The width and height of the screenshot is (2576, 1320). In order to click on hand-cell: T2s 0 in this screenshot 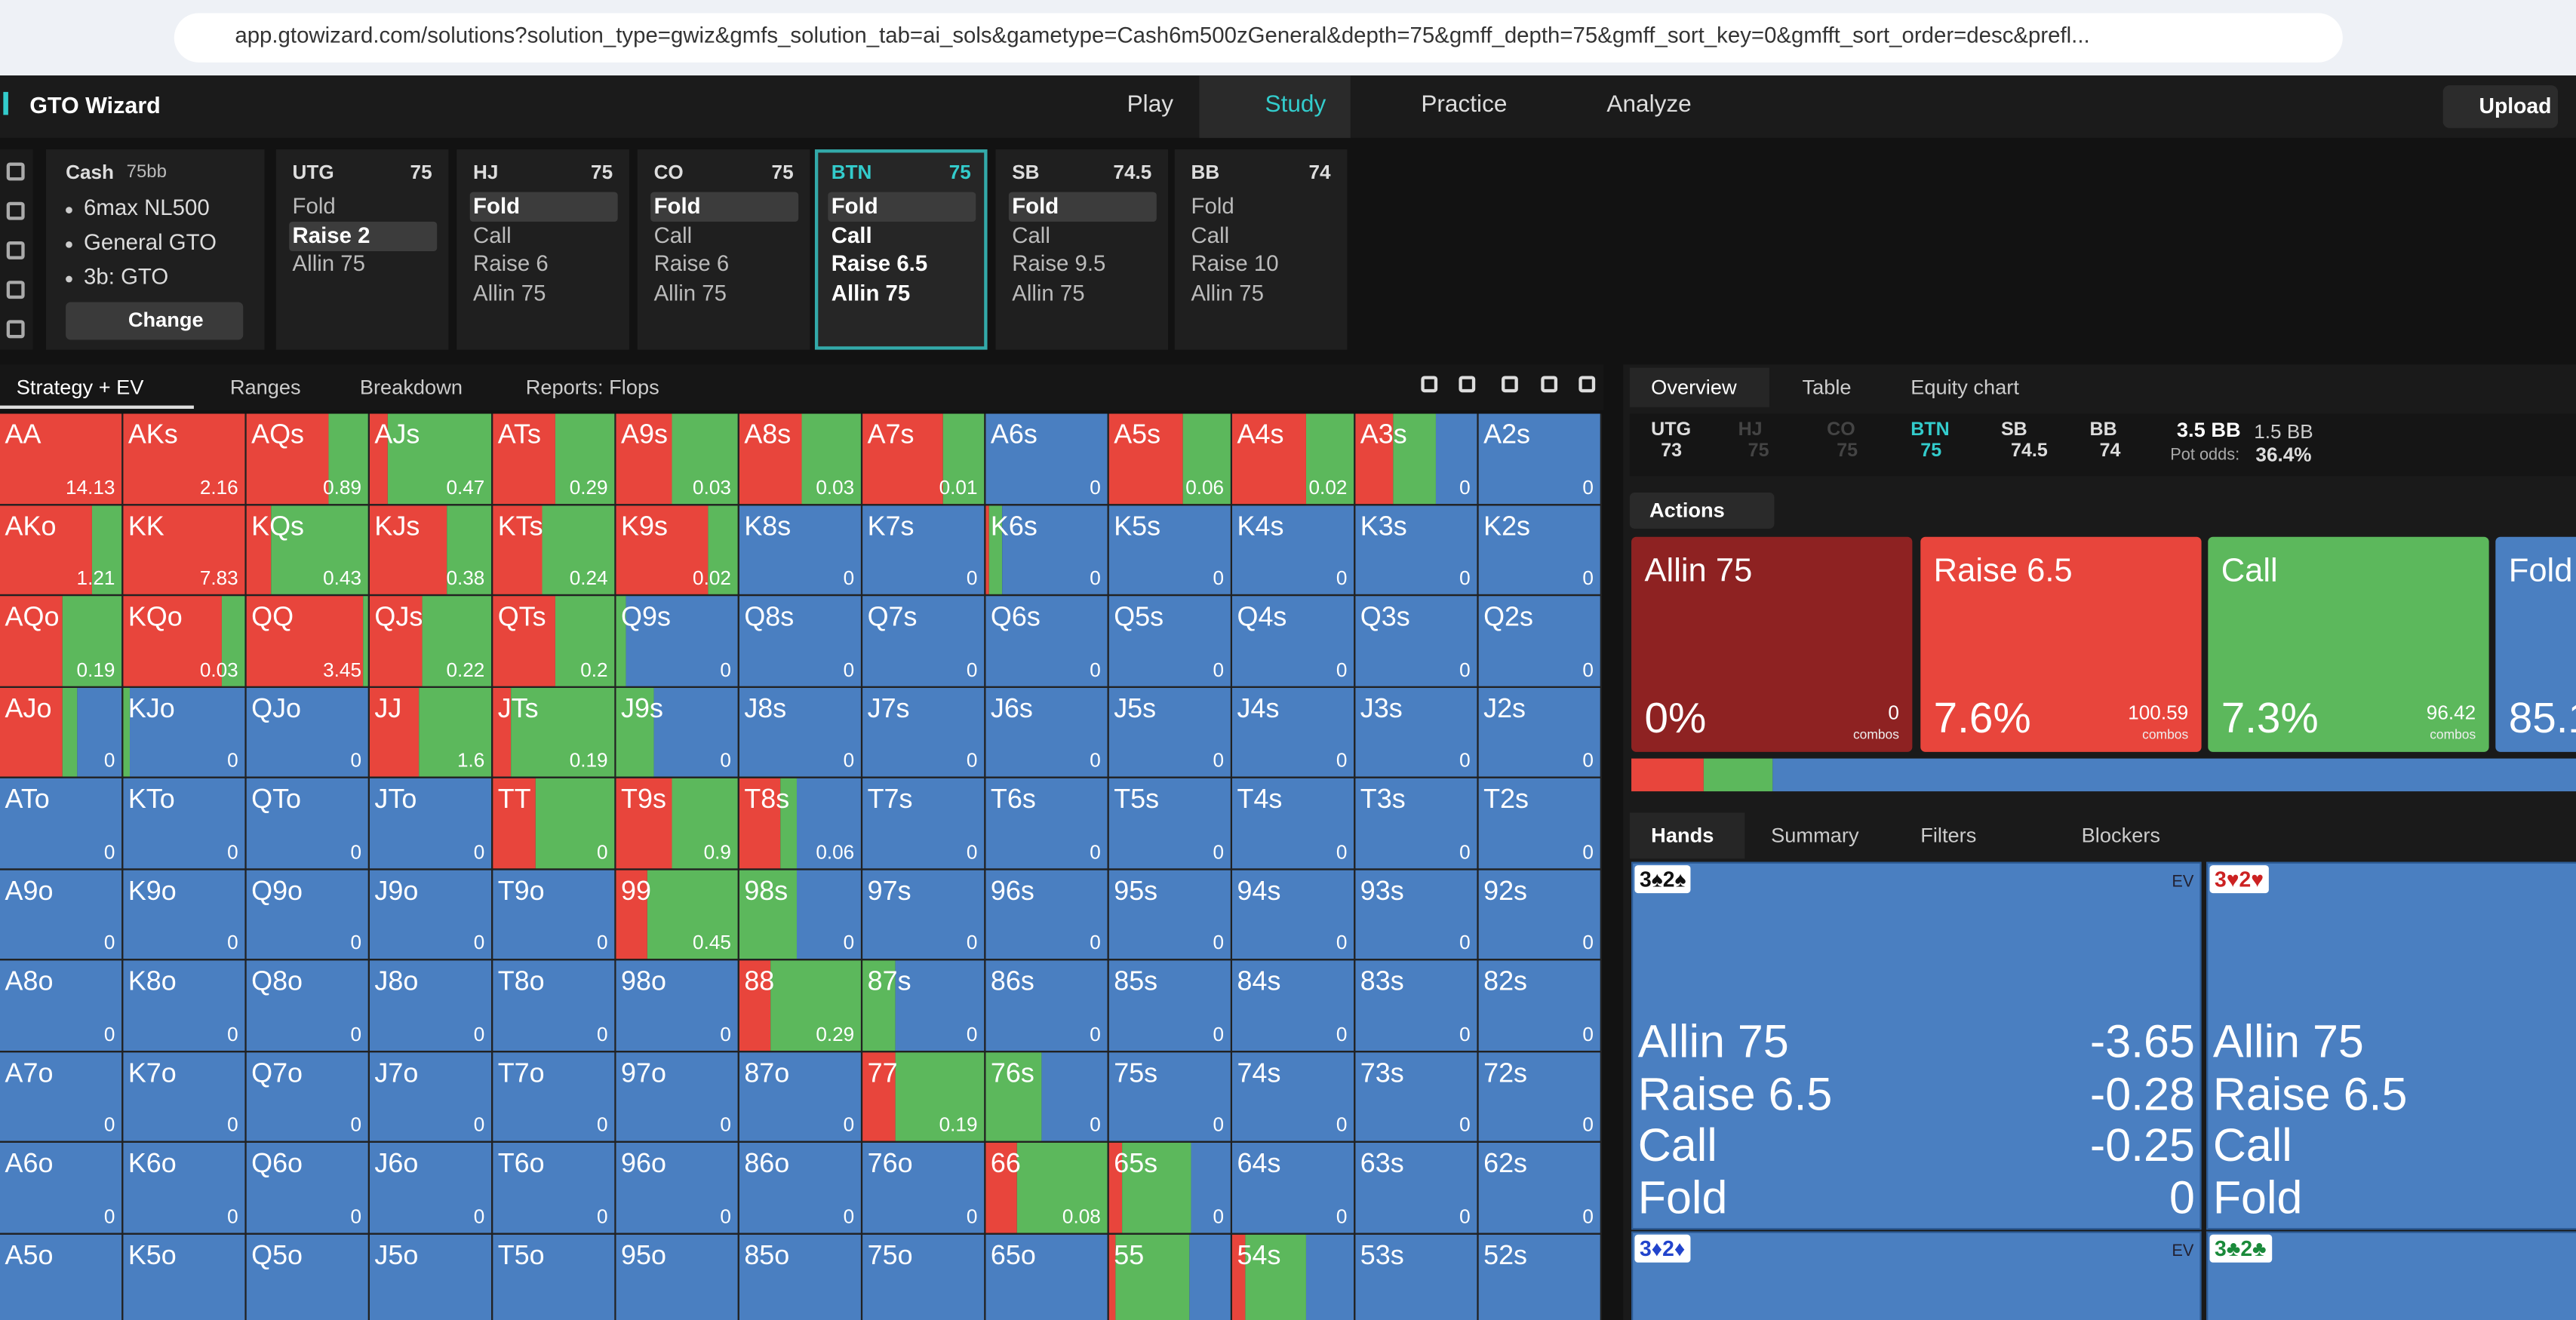, I will do `click(1540, 824)`.